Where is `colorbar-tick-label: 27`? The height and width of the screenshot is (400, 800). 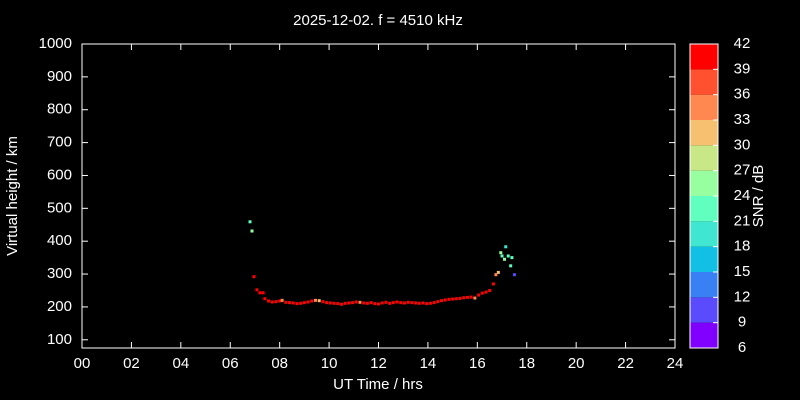 colorbar-tick-label: 27 is located at coordinates (742, 170).